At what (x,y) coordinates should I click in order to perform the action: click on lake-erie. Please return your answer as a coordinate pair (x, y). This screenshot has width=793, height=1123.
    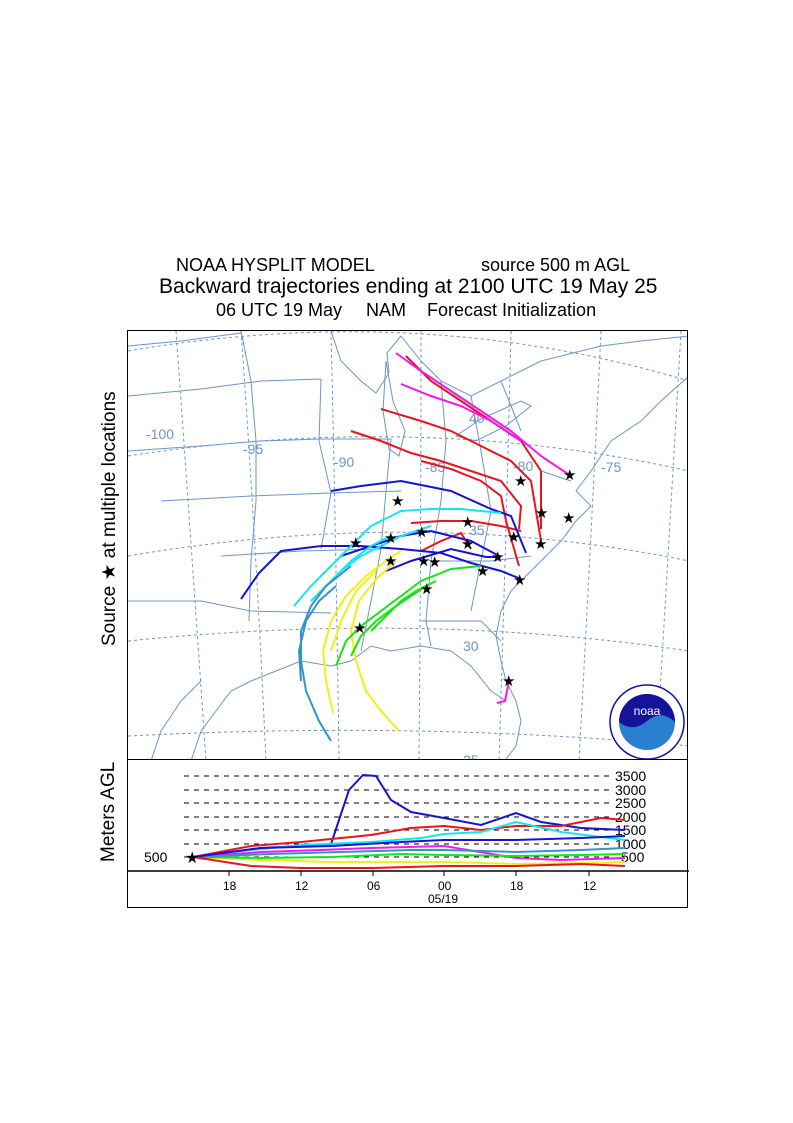
    Looking at the image, I should click on (493, 421).